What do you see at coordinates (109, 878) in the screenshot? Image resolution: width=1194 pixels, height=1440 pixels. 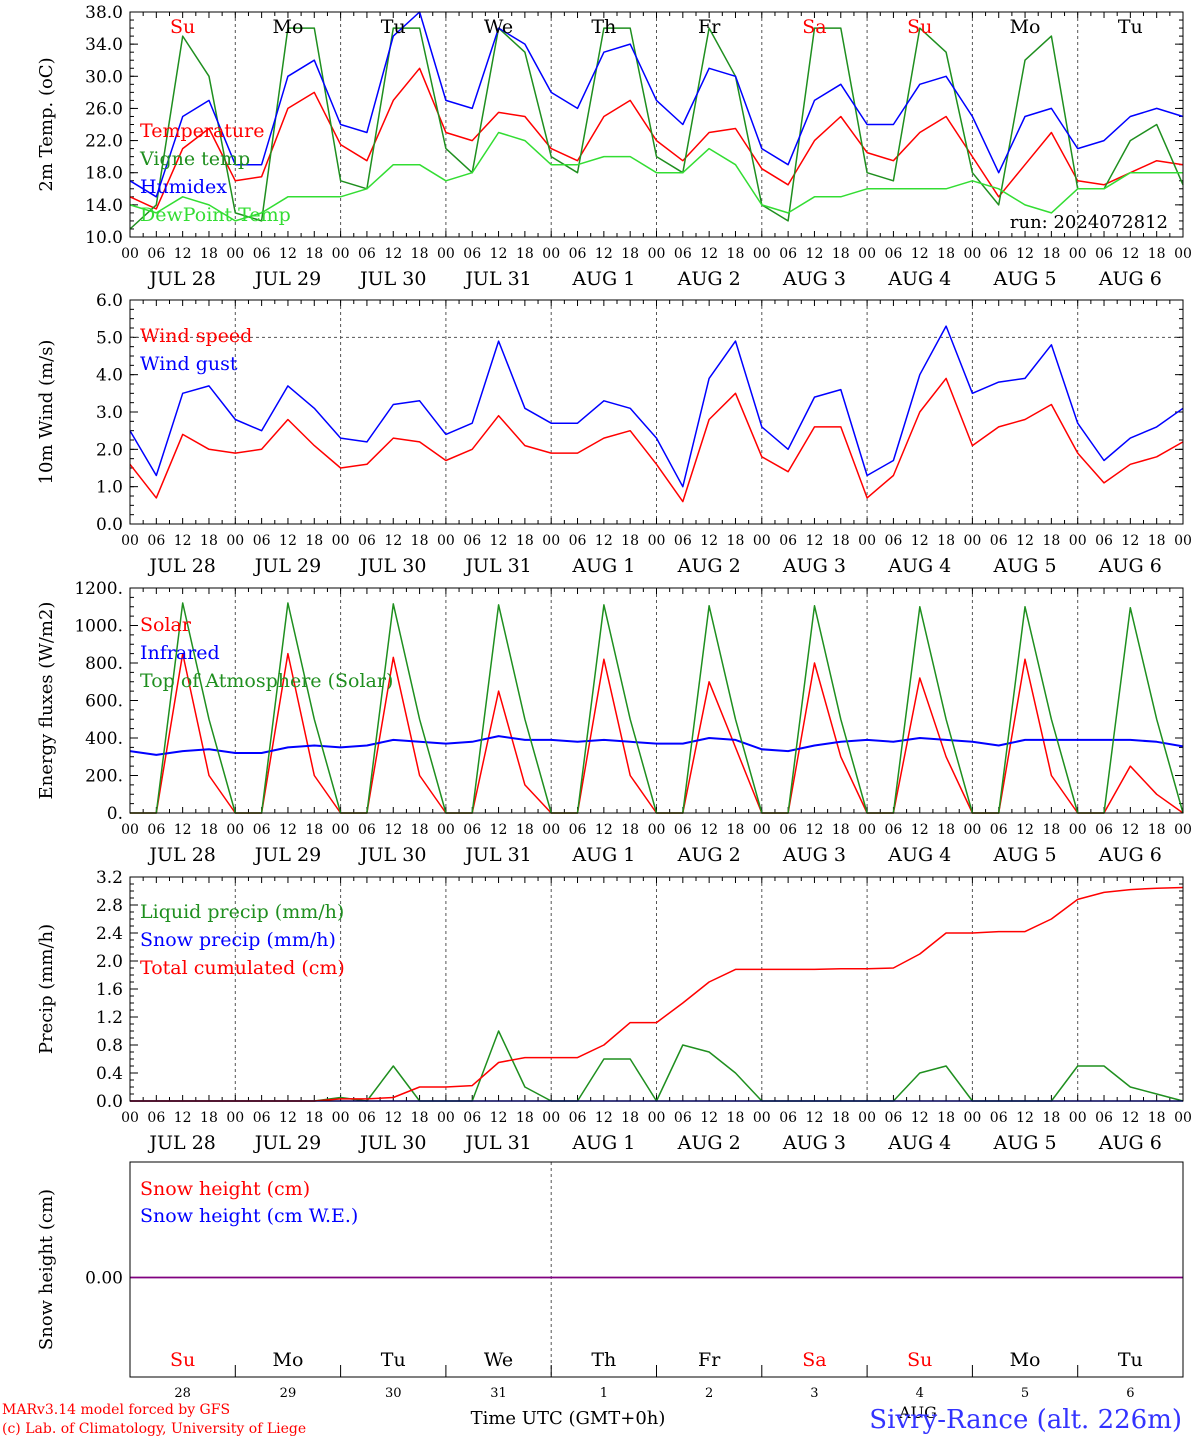 I see `y-tick-label: 3.2` at bounding box center [109, 878].